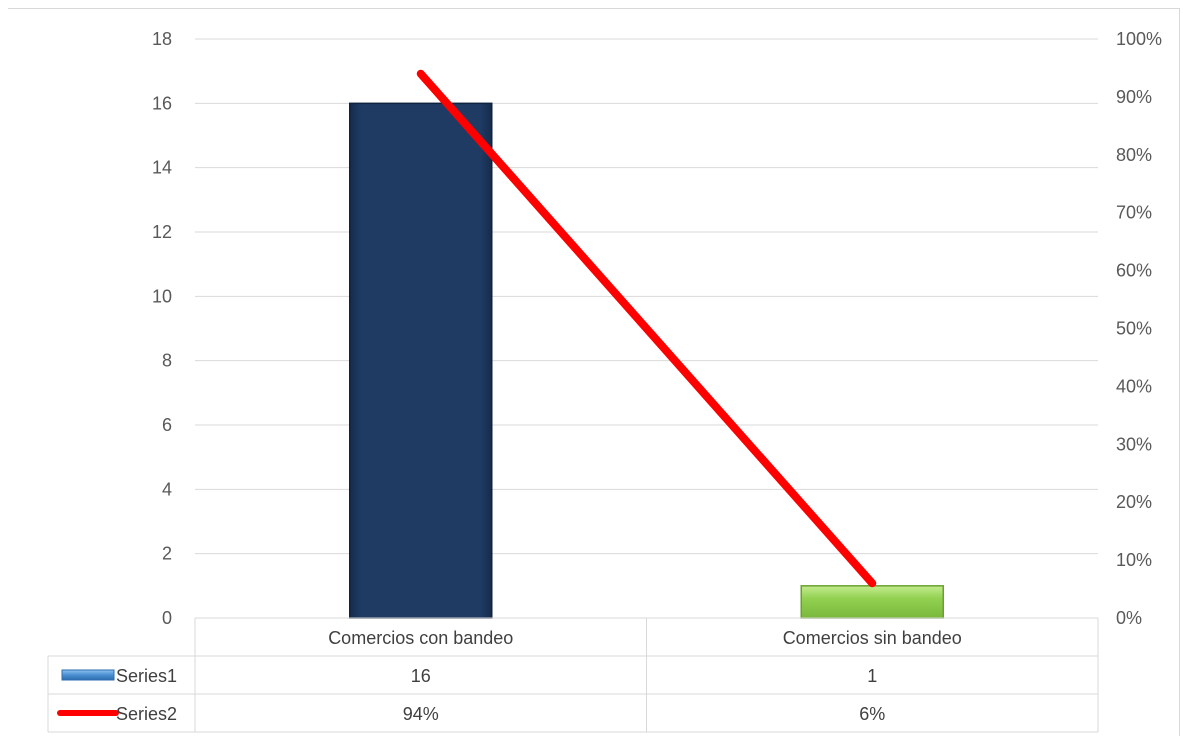 This screenshot has height=739, width=1183. What do you see at coordinates (872, 638) in the screenshot?
I see `category-label: Comercios sin bandeo` at bounding box center [872, 638].